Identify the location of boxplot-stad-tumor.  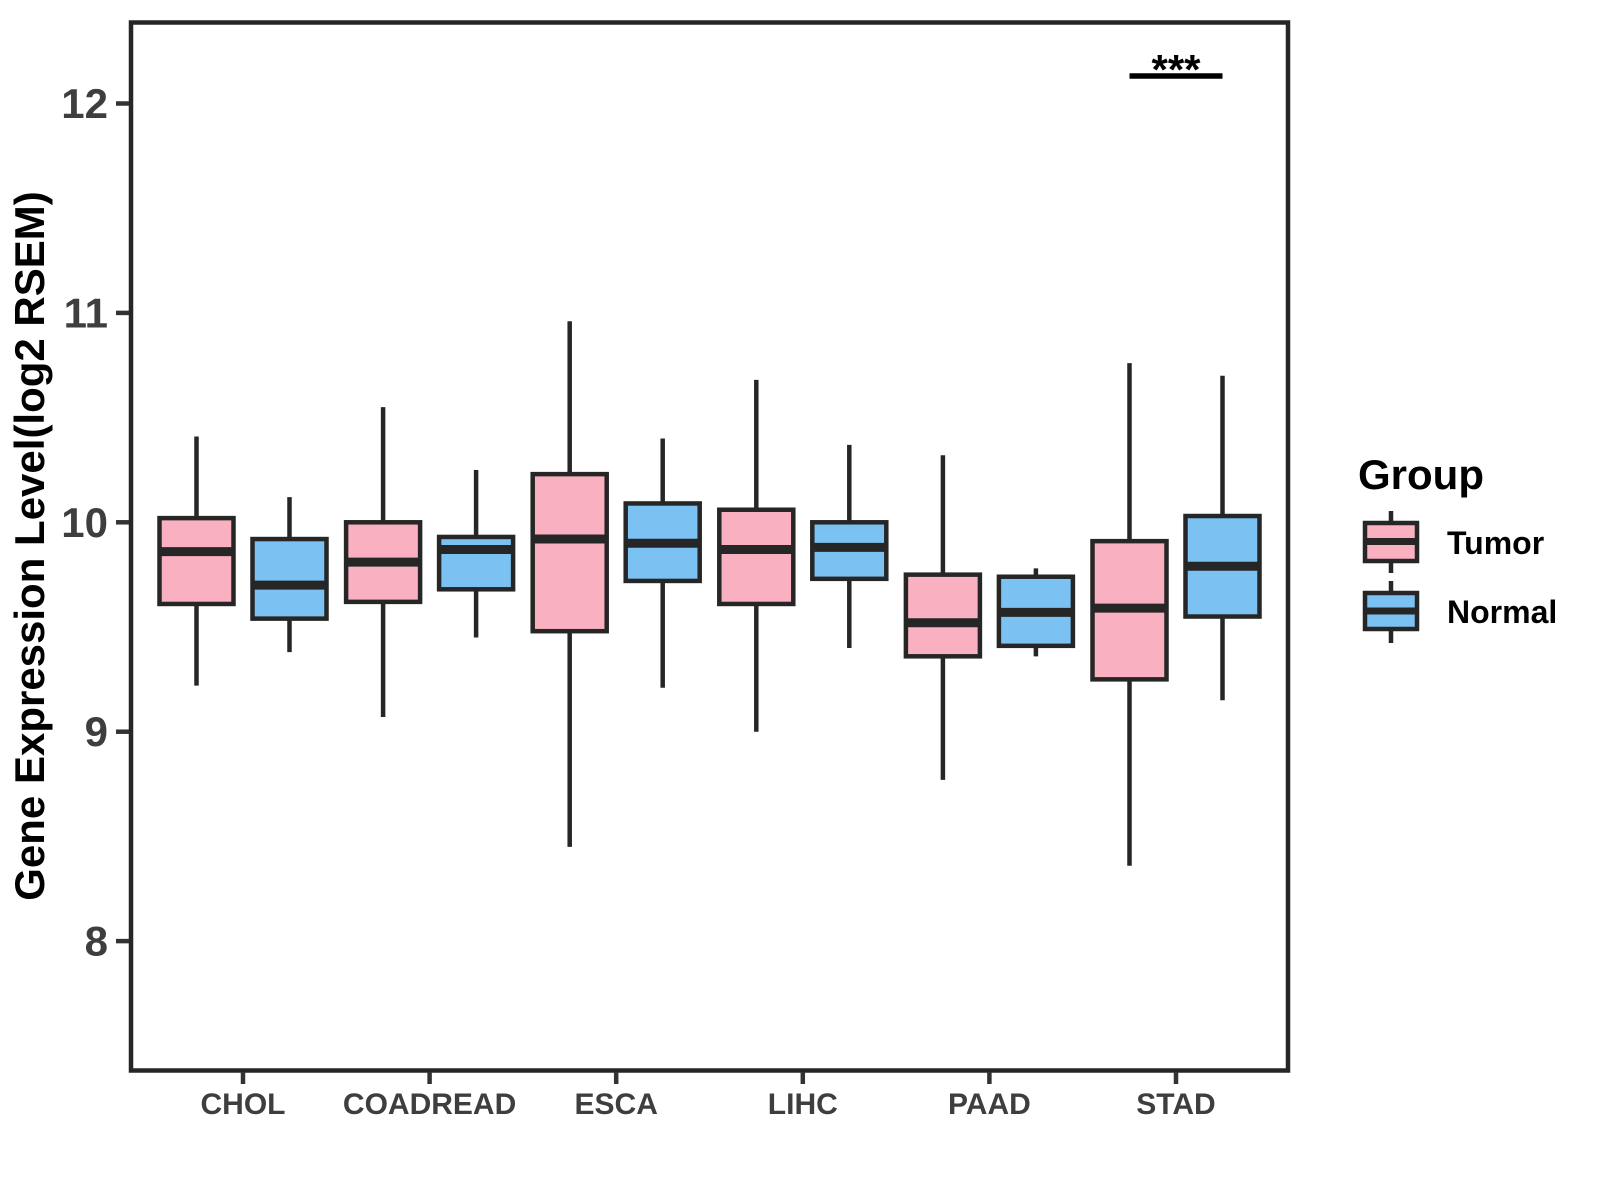
(1129, 614).